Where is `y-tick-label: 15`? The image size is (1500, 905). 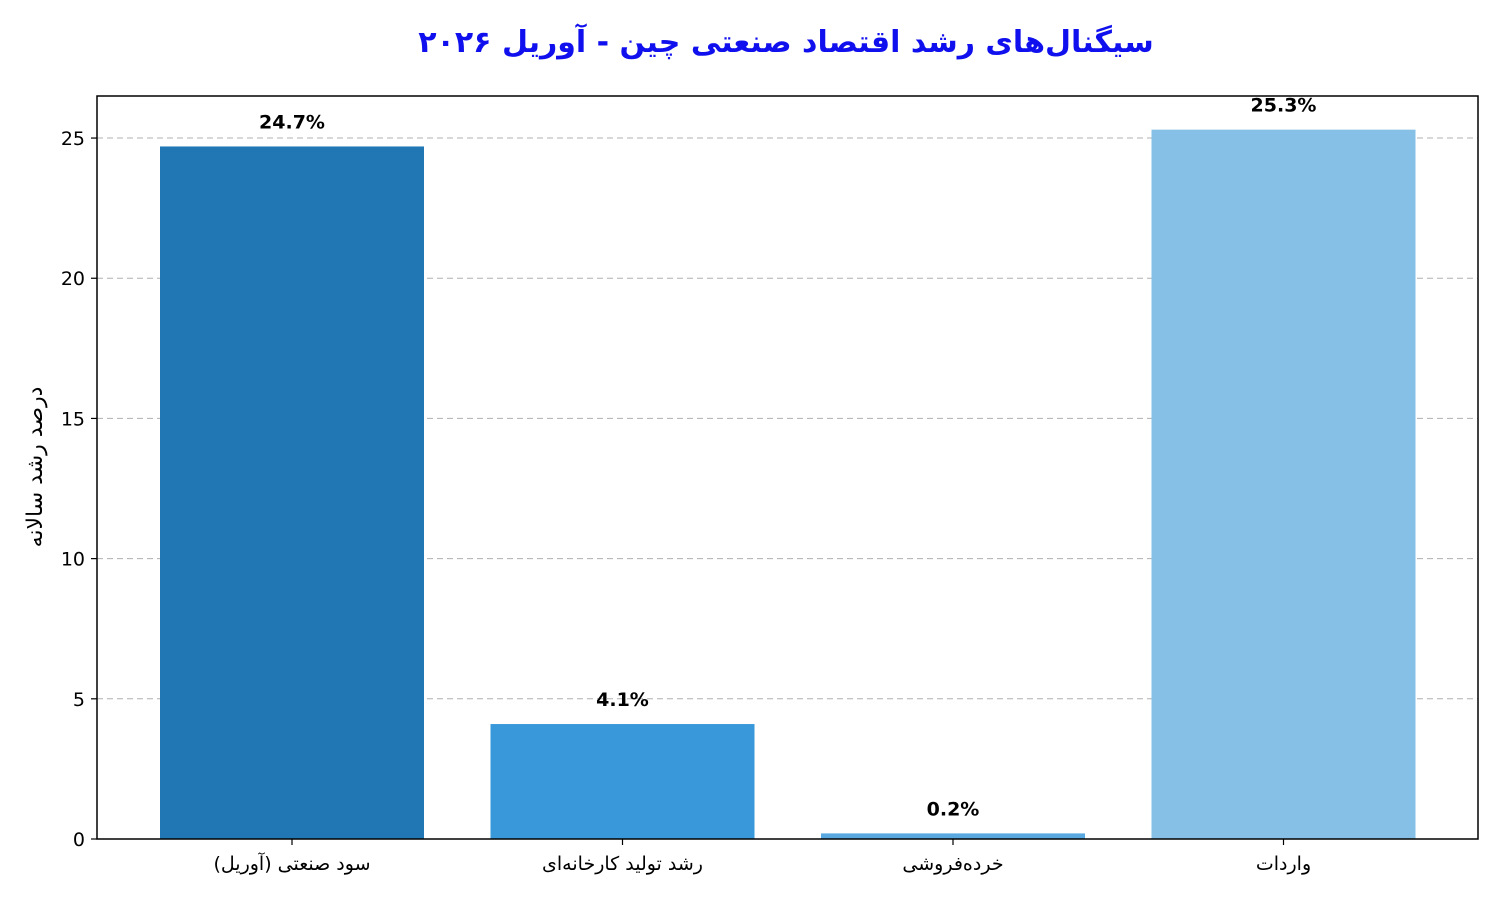 y-tick-label: 15 is located at coordinates (73, 419).